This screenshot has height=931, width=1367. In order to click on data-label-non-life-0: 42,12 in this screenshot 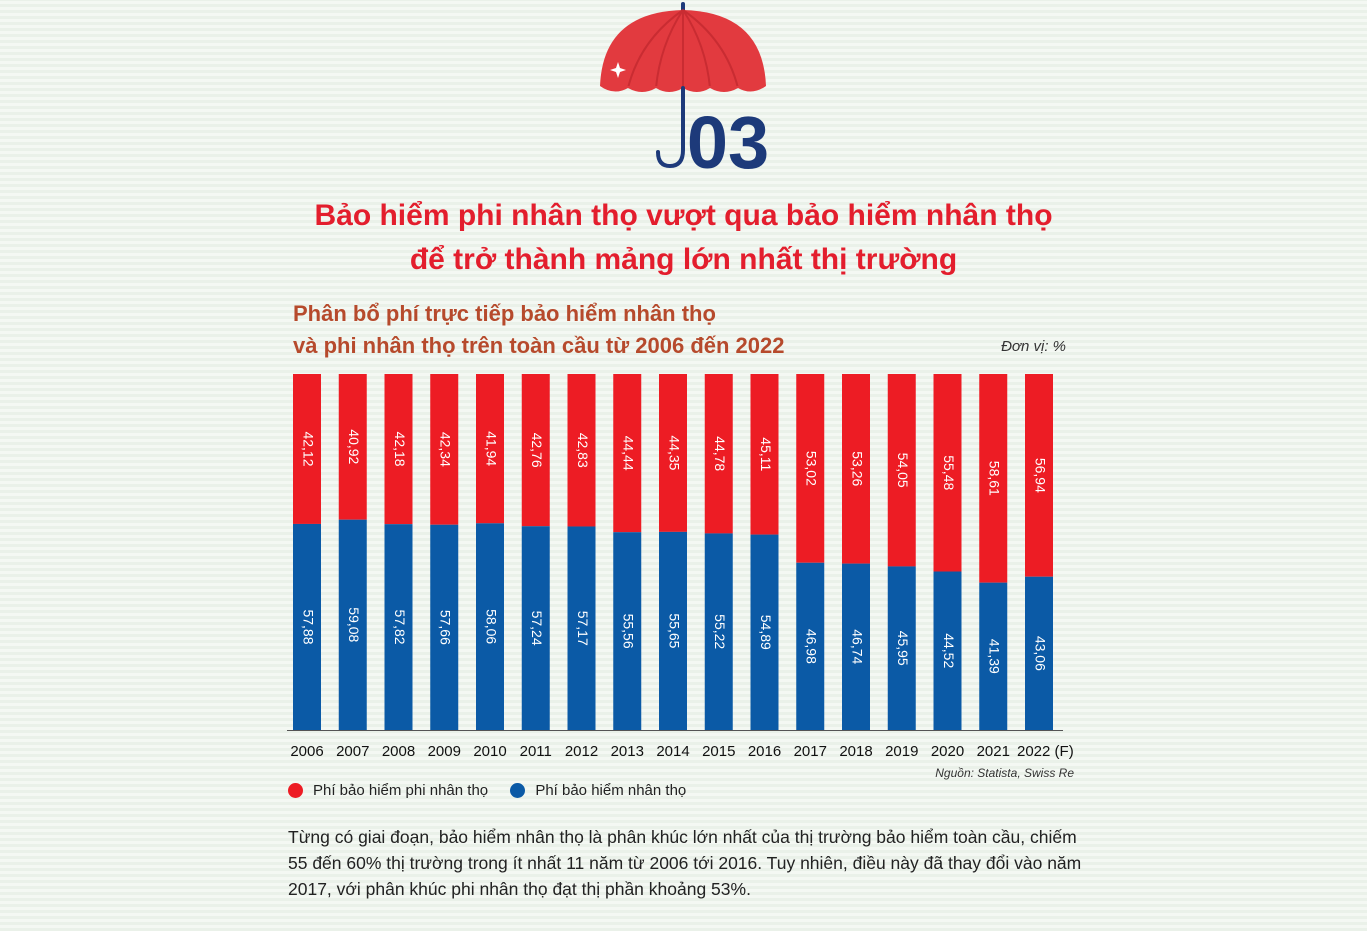, I will do `click(308, 448)`.